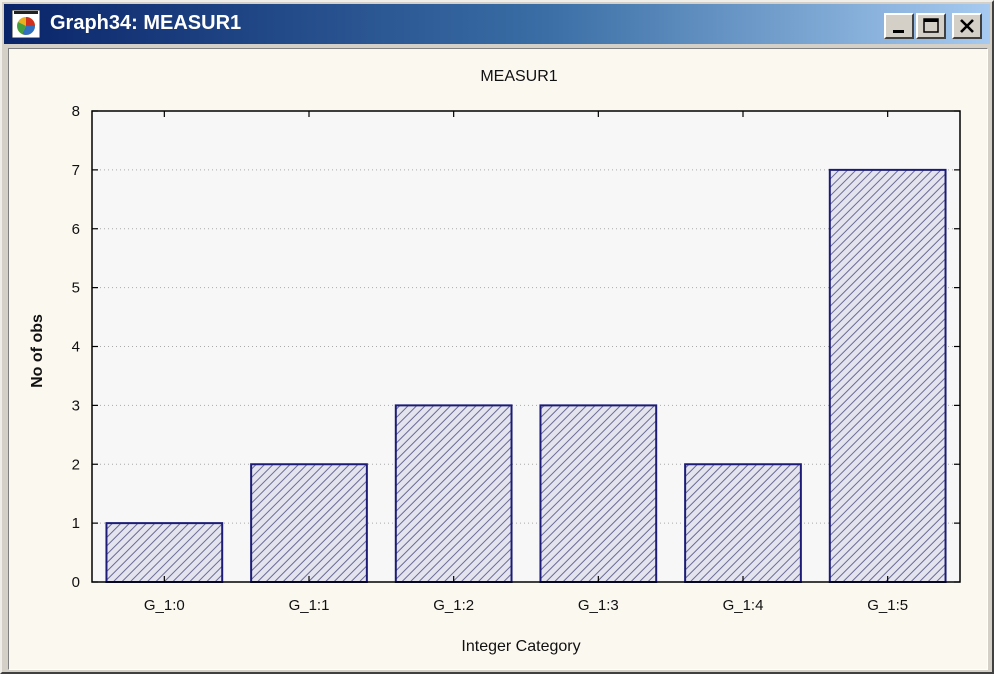 This screenshot has width=994, height=674. What do you see at coordinates (743, 605) in the screenshot?
I see `x-tick-label: G_1:4` at bounding box center [743, 605].